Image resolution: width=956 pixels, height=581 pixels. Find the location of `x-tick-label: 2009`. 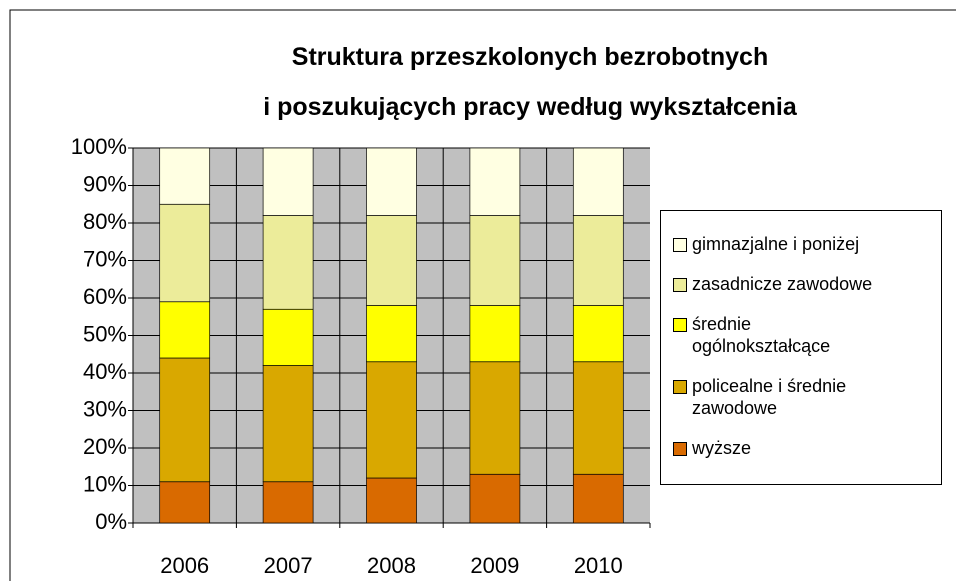

x-tick-label: 2009 is located at coordinates (494, 565).